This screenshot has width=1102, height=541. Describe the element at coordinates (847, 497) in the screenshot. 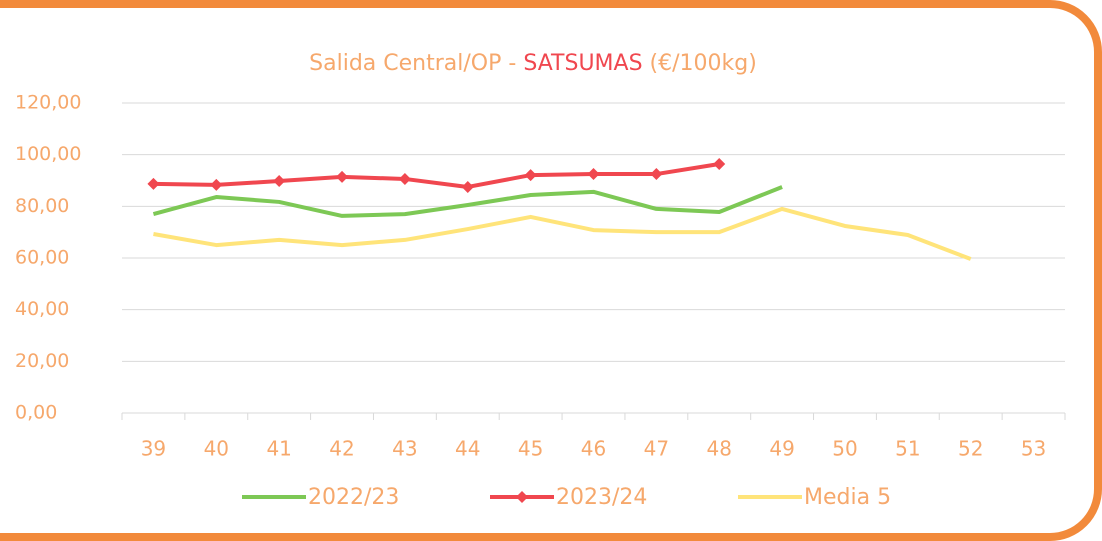

I see `legend-label: Media 5` at that location.